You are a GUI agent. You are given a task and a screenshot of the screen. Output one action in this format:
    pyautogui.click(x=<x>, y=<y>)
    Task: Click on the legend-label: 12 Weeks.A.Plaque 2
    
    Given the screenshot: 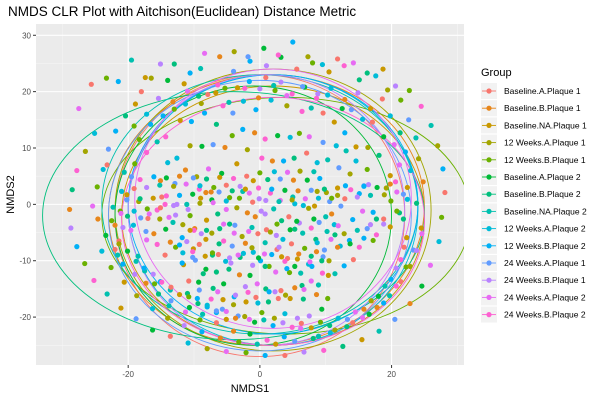 What is the action you would take?
    pyautogui.click(x=545, y=229)
    